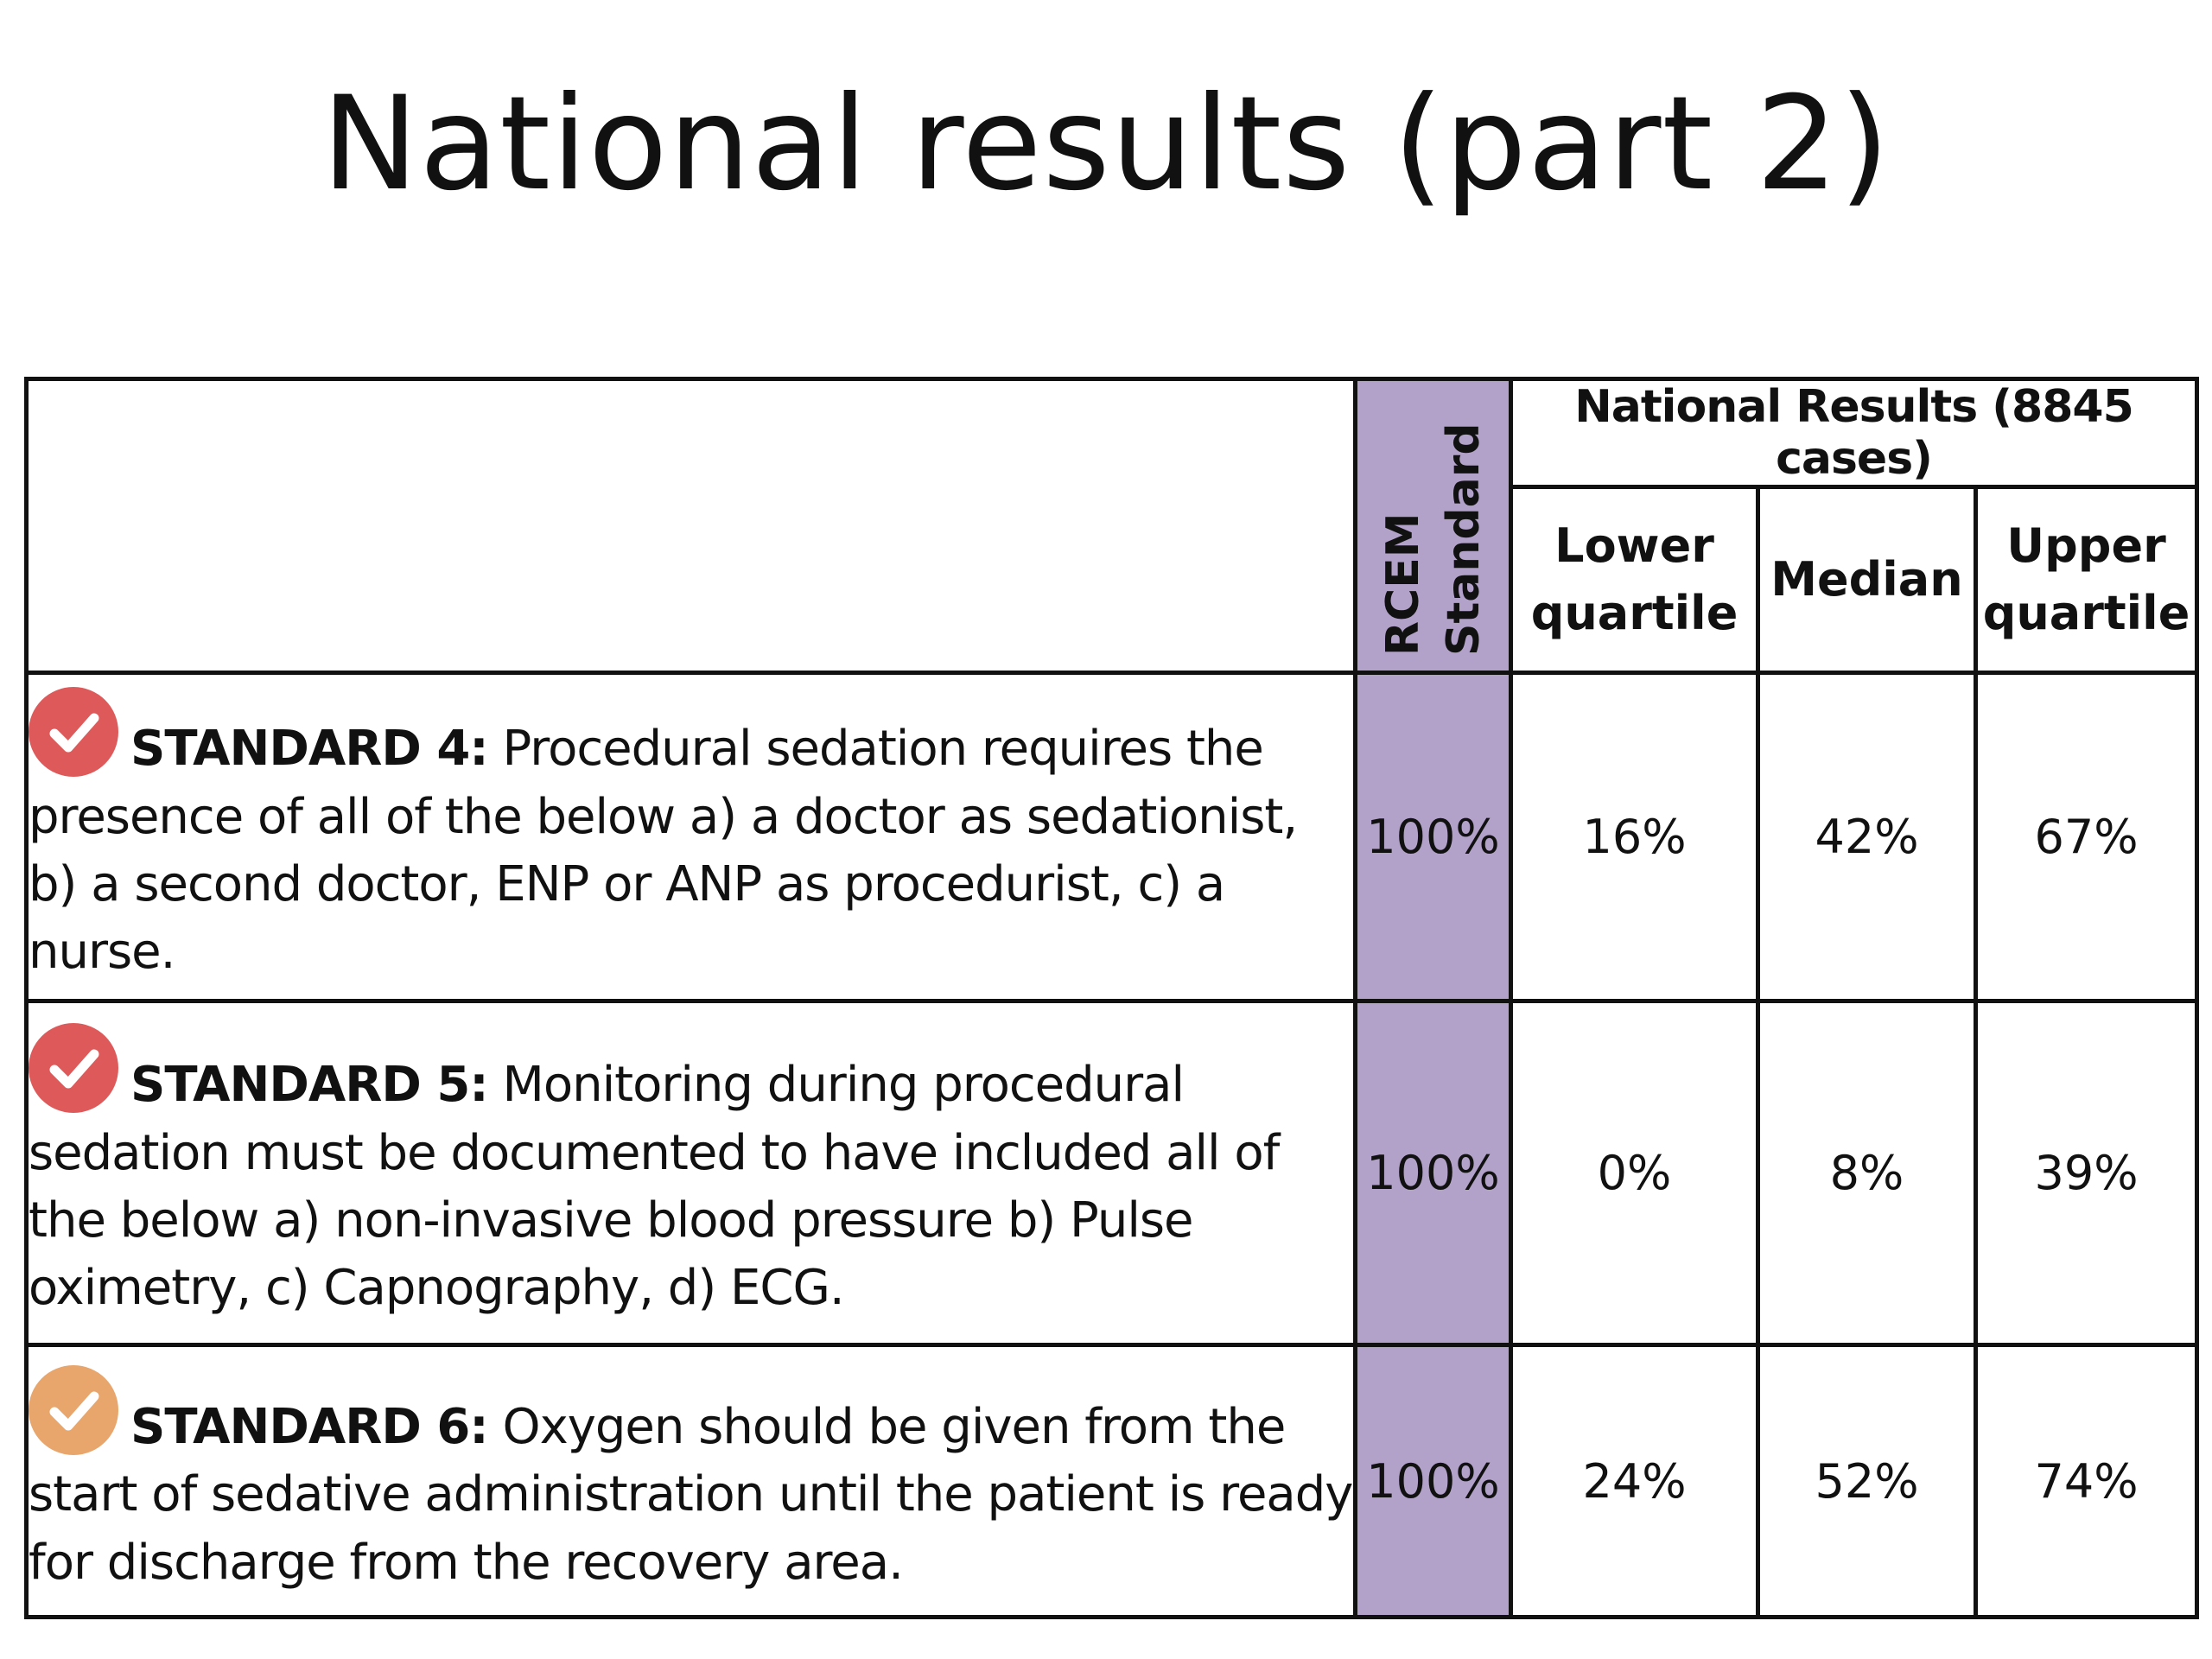 This screenshot has height=1659, width=2212. I want to click on national-results-header: National Results (8845 cases), so click(1854, 433).